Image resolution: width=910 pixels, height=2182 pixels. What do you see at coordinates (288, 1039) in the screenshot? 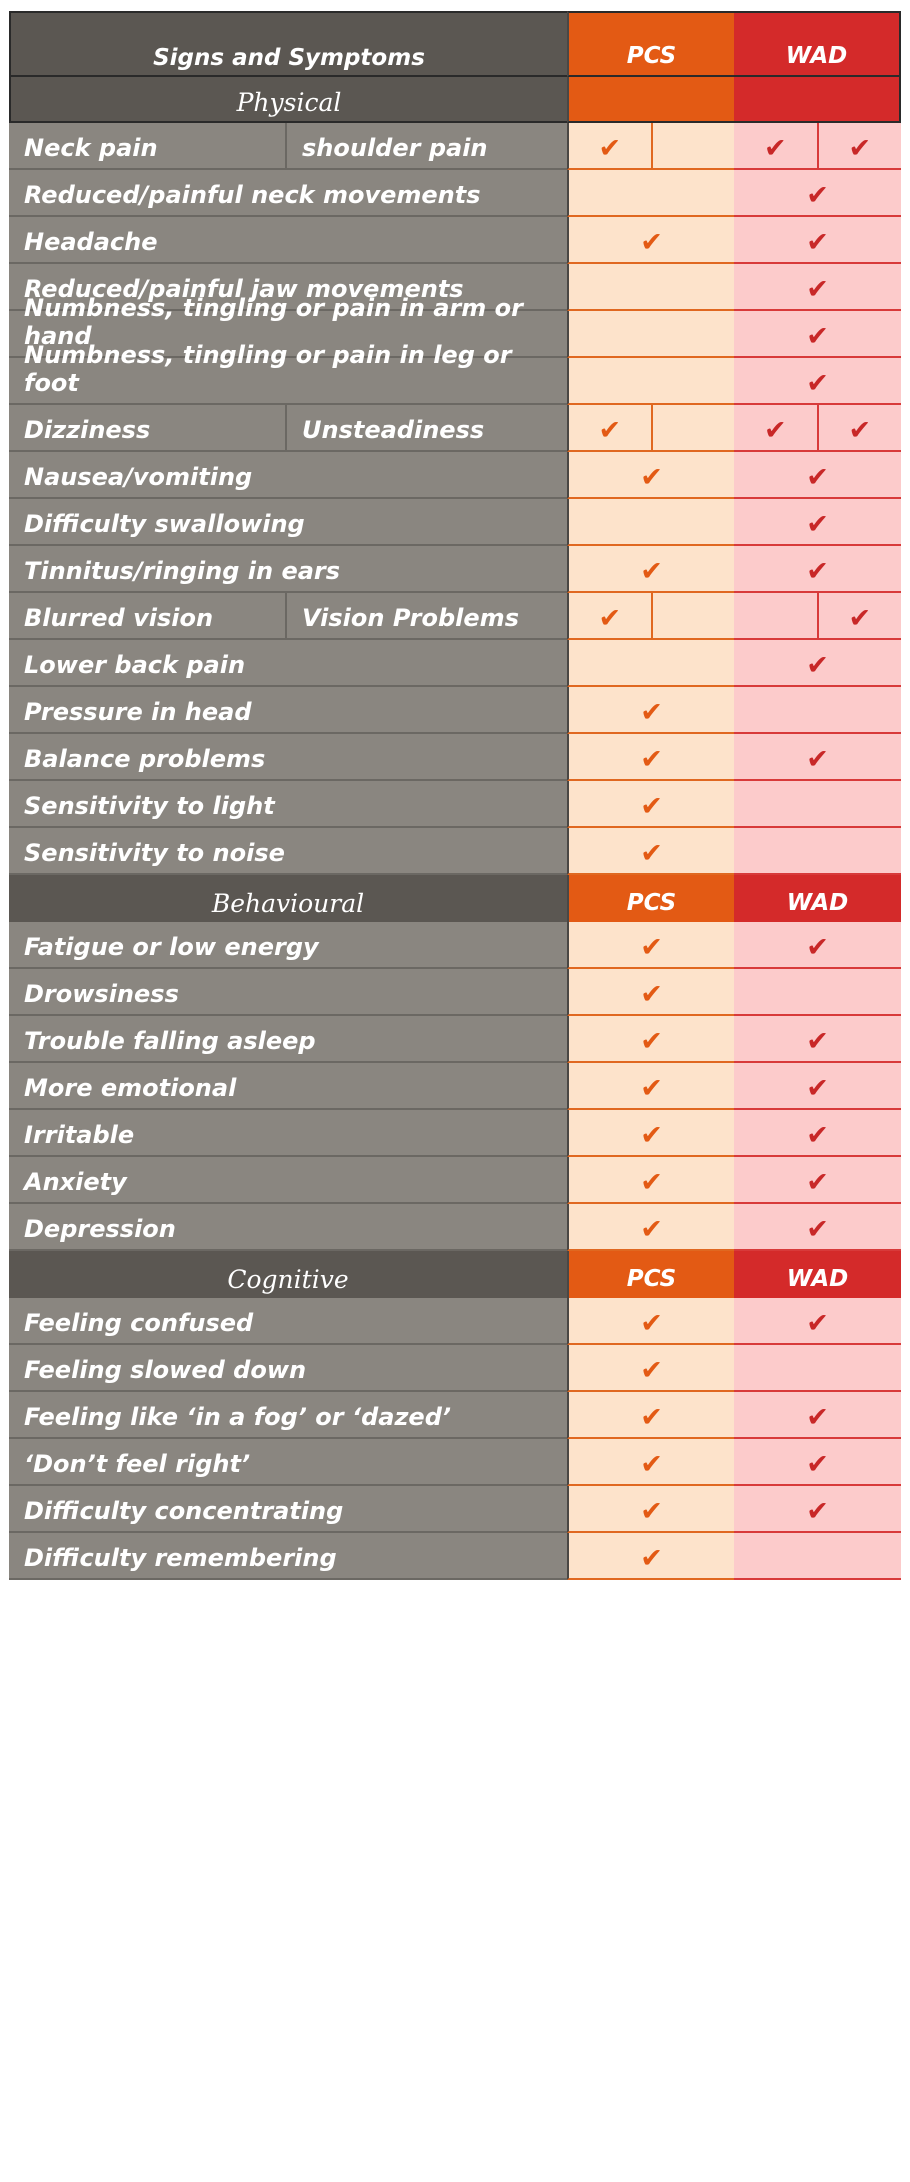
I see `symptom-label: Trouble falling asleep` at bounding box center [288, 1039].